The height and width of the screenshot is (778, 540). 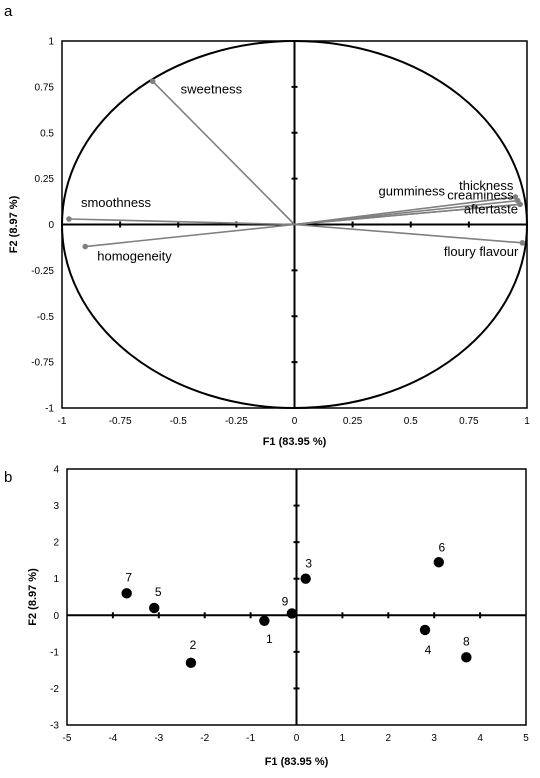 I want to click on observation-label-8: 8, so click(x=466, y=641).